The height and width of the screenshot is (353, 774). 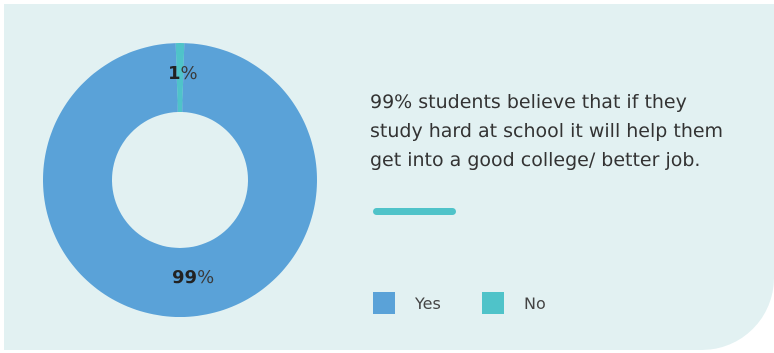 I want to click on legend-label-yes: Yes, so click(x=428, y=303).